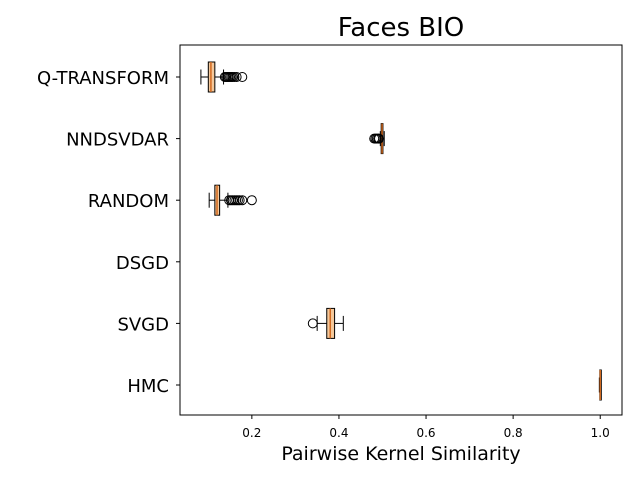 The width and height of the screenshot is (640, 480). I want to click on category-label: SVGD, so click(143, 324).